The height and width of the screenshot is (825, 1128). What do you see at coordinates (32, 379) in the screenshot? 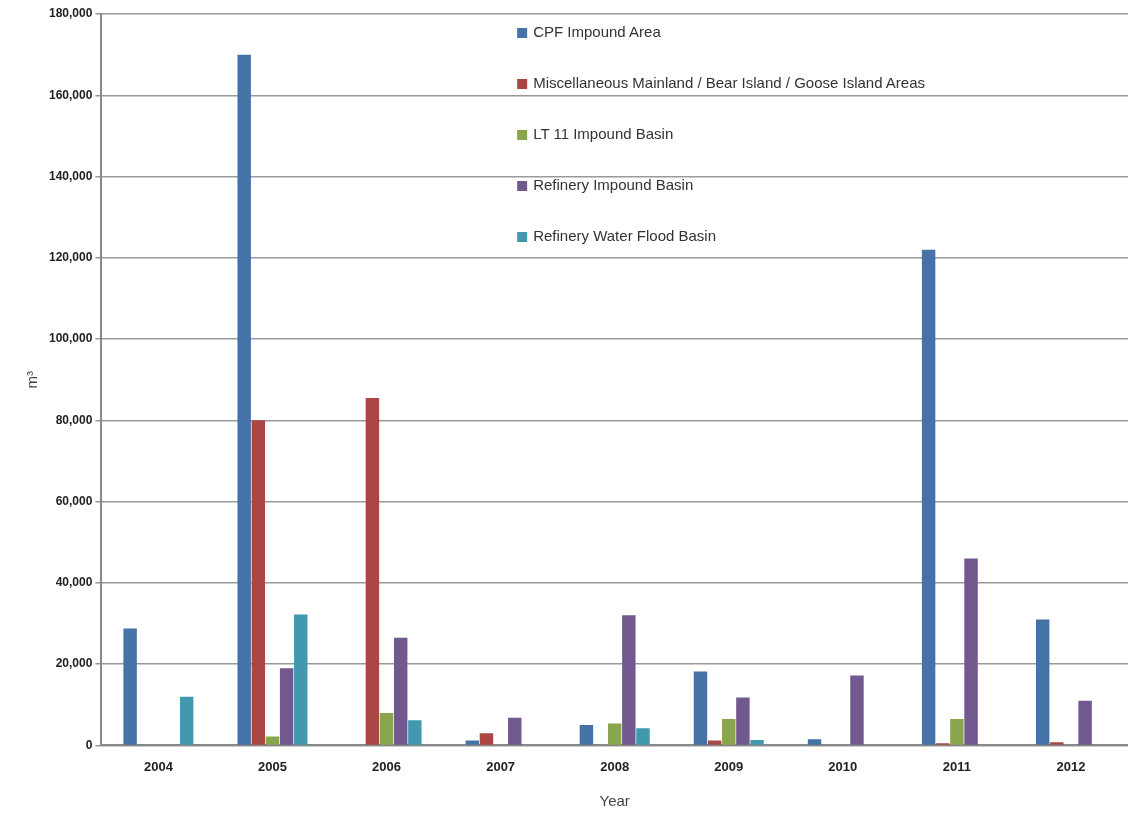
I see `y-axis-title: m³` at bounding box center [32, 379].